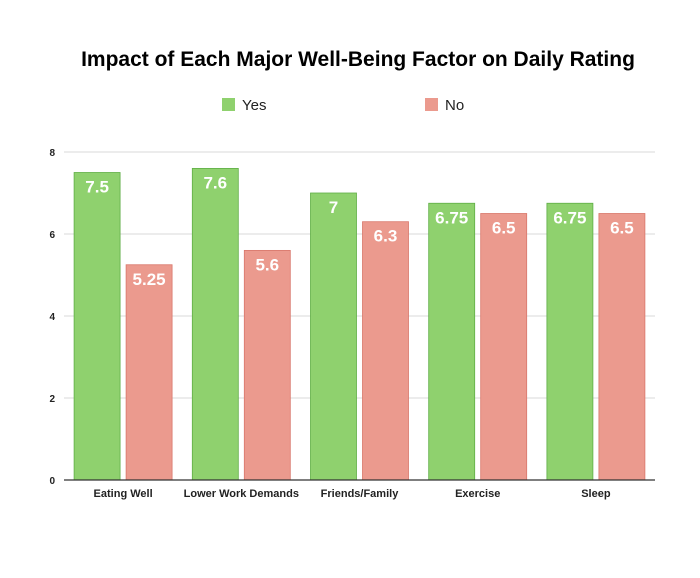 This screenshot has width=700, height=578. I want to click on x-tick-label: Friends/Family, so click(360, 494).